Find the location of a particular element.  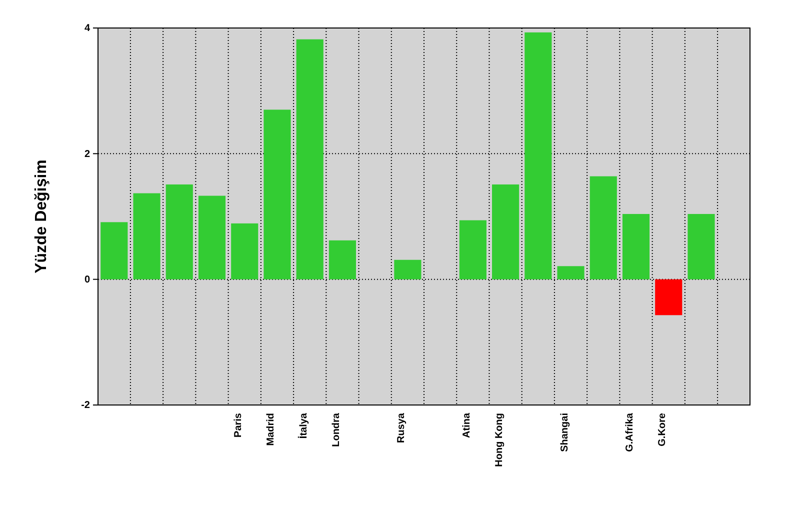

x-tick-label: İtalya is located at coordinates (303, 425).